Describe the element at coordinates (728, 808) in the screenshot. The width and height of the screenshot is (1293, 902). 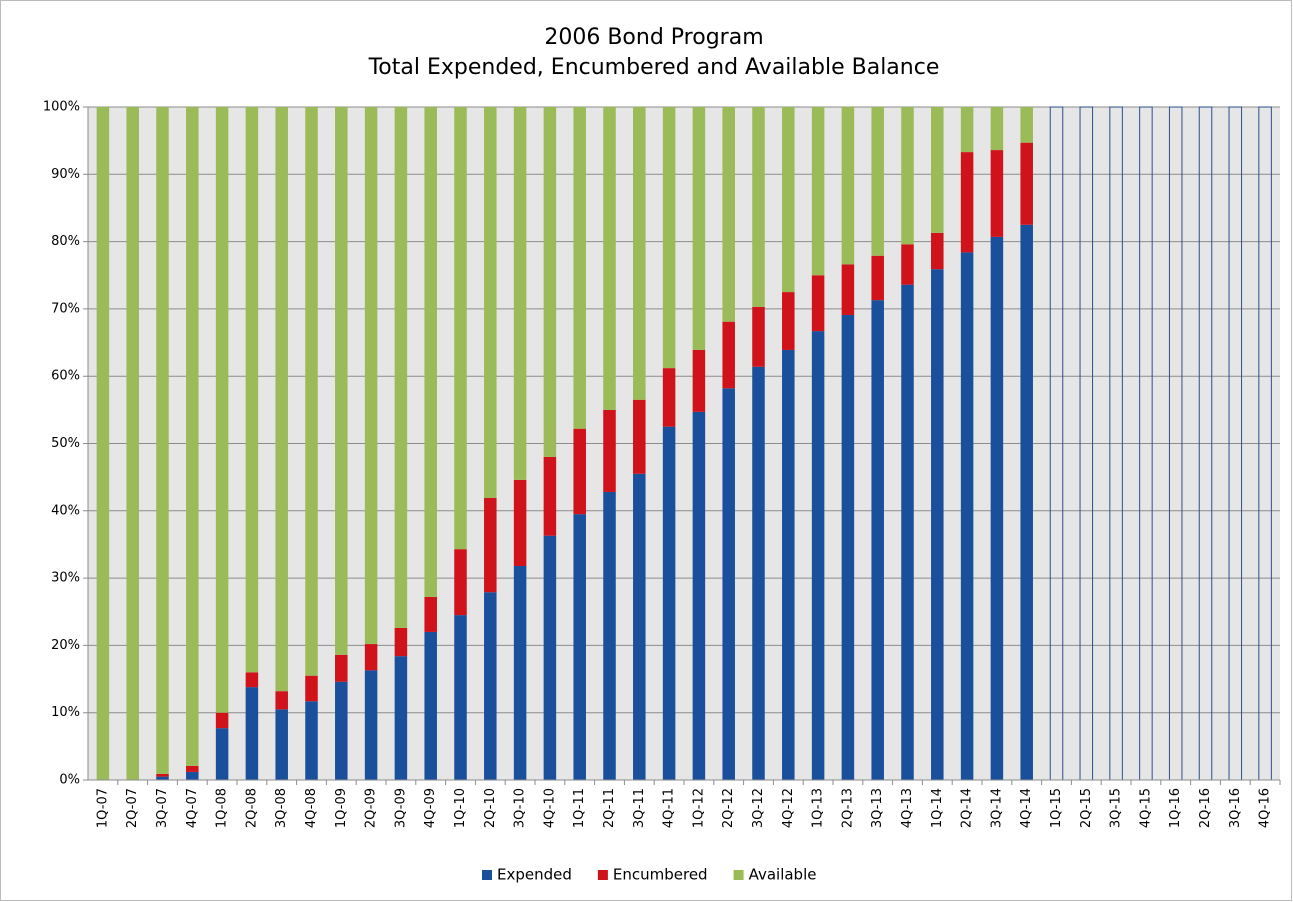
I see `x-tick-label: 2Q-12` at that location.